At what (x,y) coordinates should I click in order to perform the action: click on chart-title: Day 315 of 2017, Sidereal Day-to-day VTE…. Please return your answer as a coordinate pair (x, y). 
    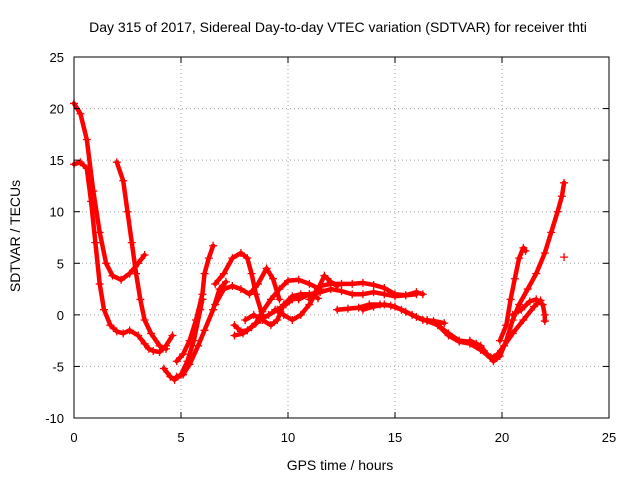
    Looking at the image, I should click on (338, 27).